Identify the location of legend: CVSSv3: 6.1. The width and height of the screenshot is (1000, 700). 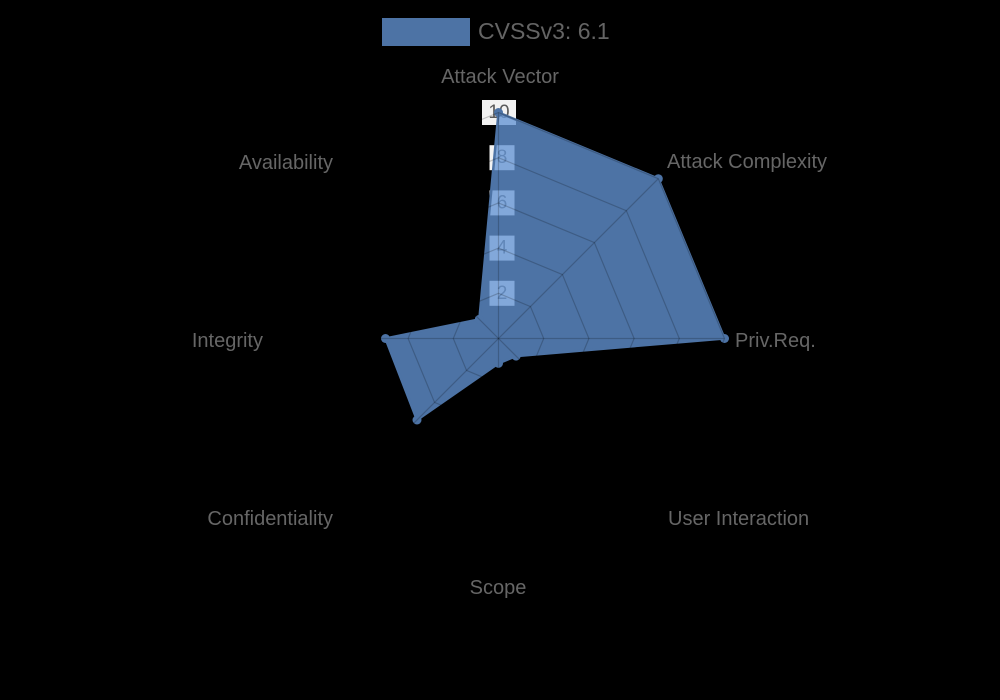
(496, 32).